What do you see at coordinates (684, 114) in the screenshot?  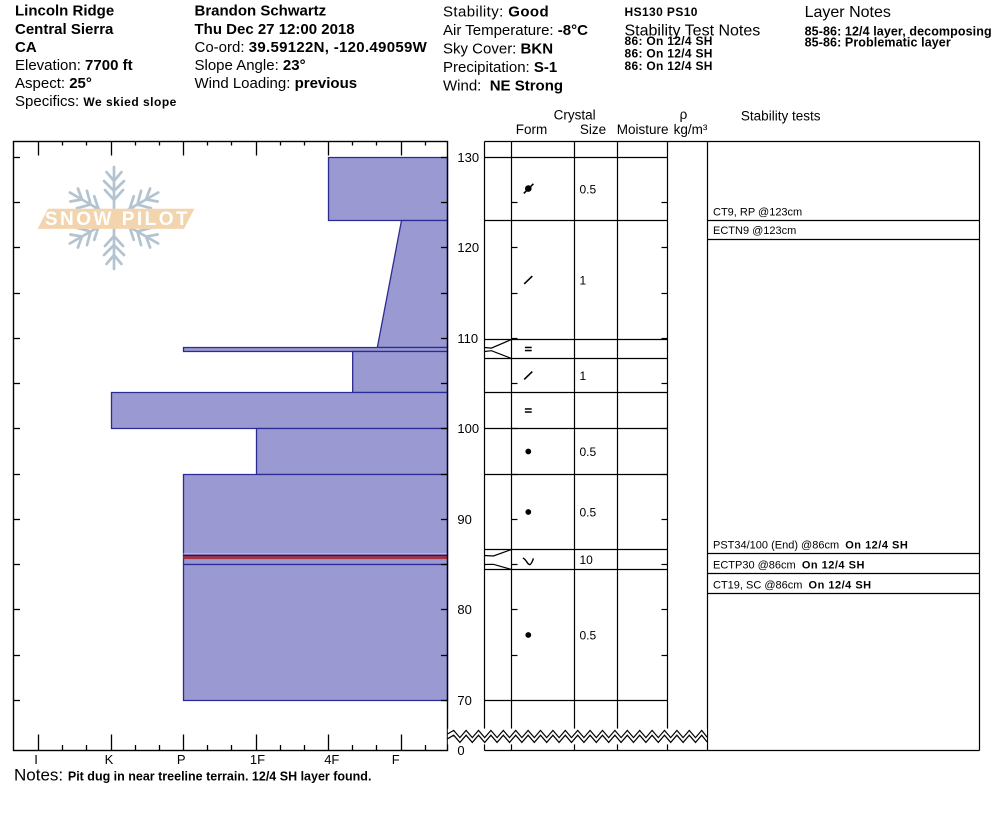 I see `svg-text: ρ` at bounding box center [684, 114].